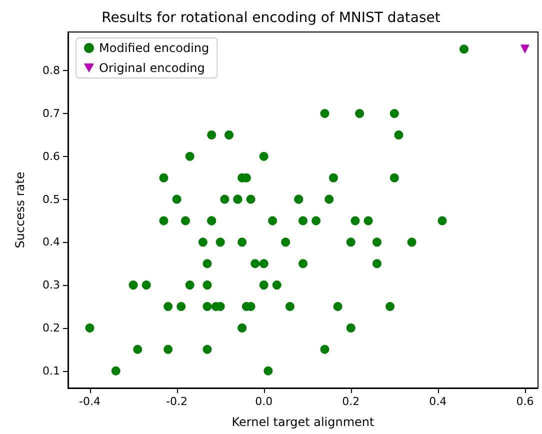  What do you see at coordinates (51, 113) in the screenshot?
I see `y-tick-label: 0.7` at bounding box center [51, 113].